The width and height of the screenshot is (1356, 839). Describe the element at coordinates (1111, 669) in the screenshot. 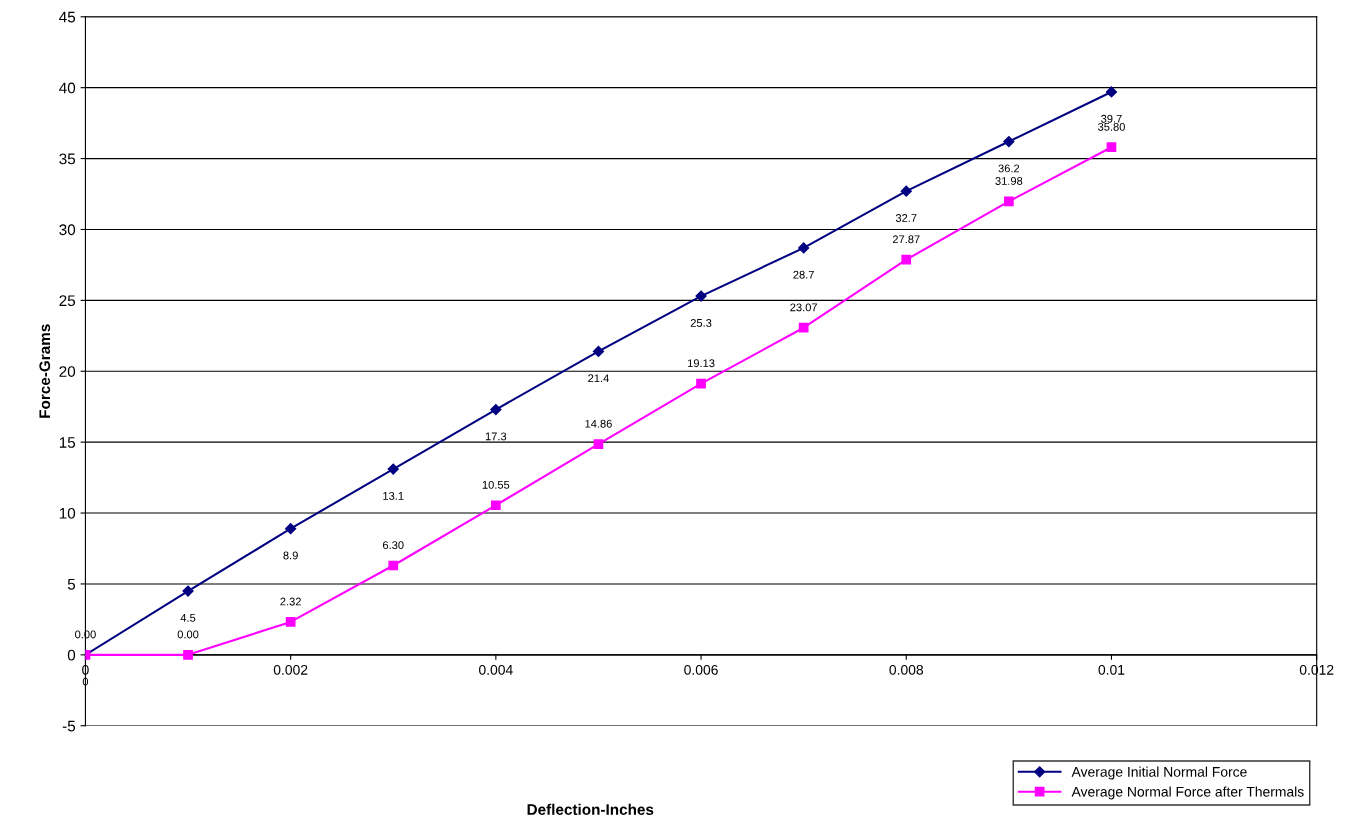

I see `x-tick-label: 0.01` at that location.